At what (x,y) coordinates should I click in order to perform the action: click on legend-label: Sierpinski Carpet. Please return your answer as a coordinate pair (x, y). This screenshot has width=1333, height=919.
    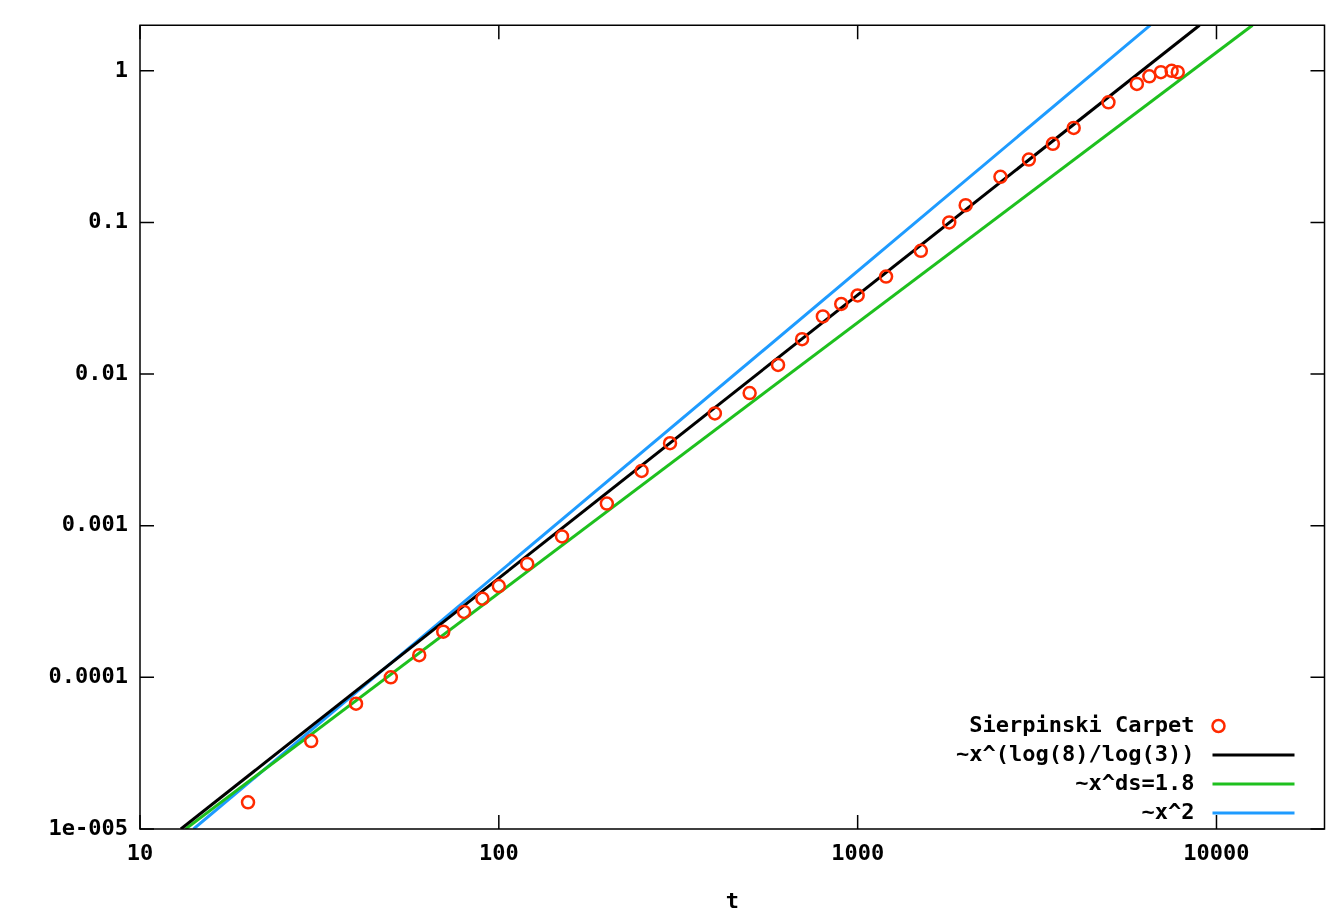
    Looking at the image, I should click on (1082, 724).